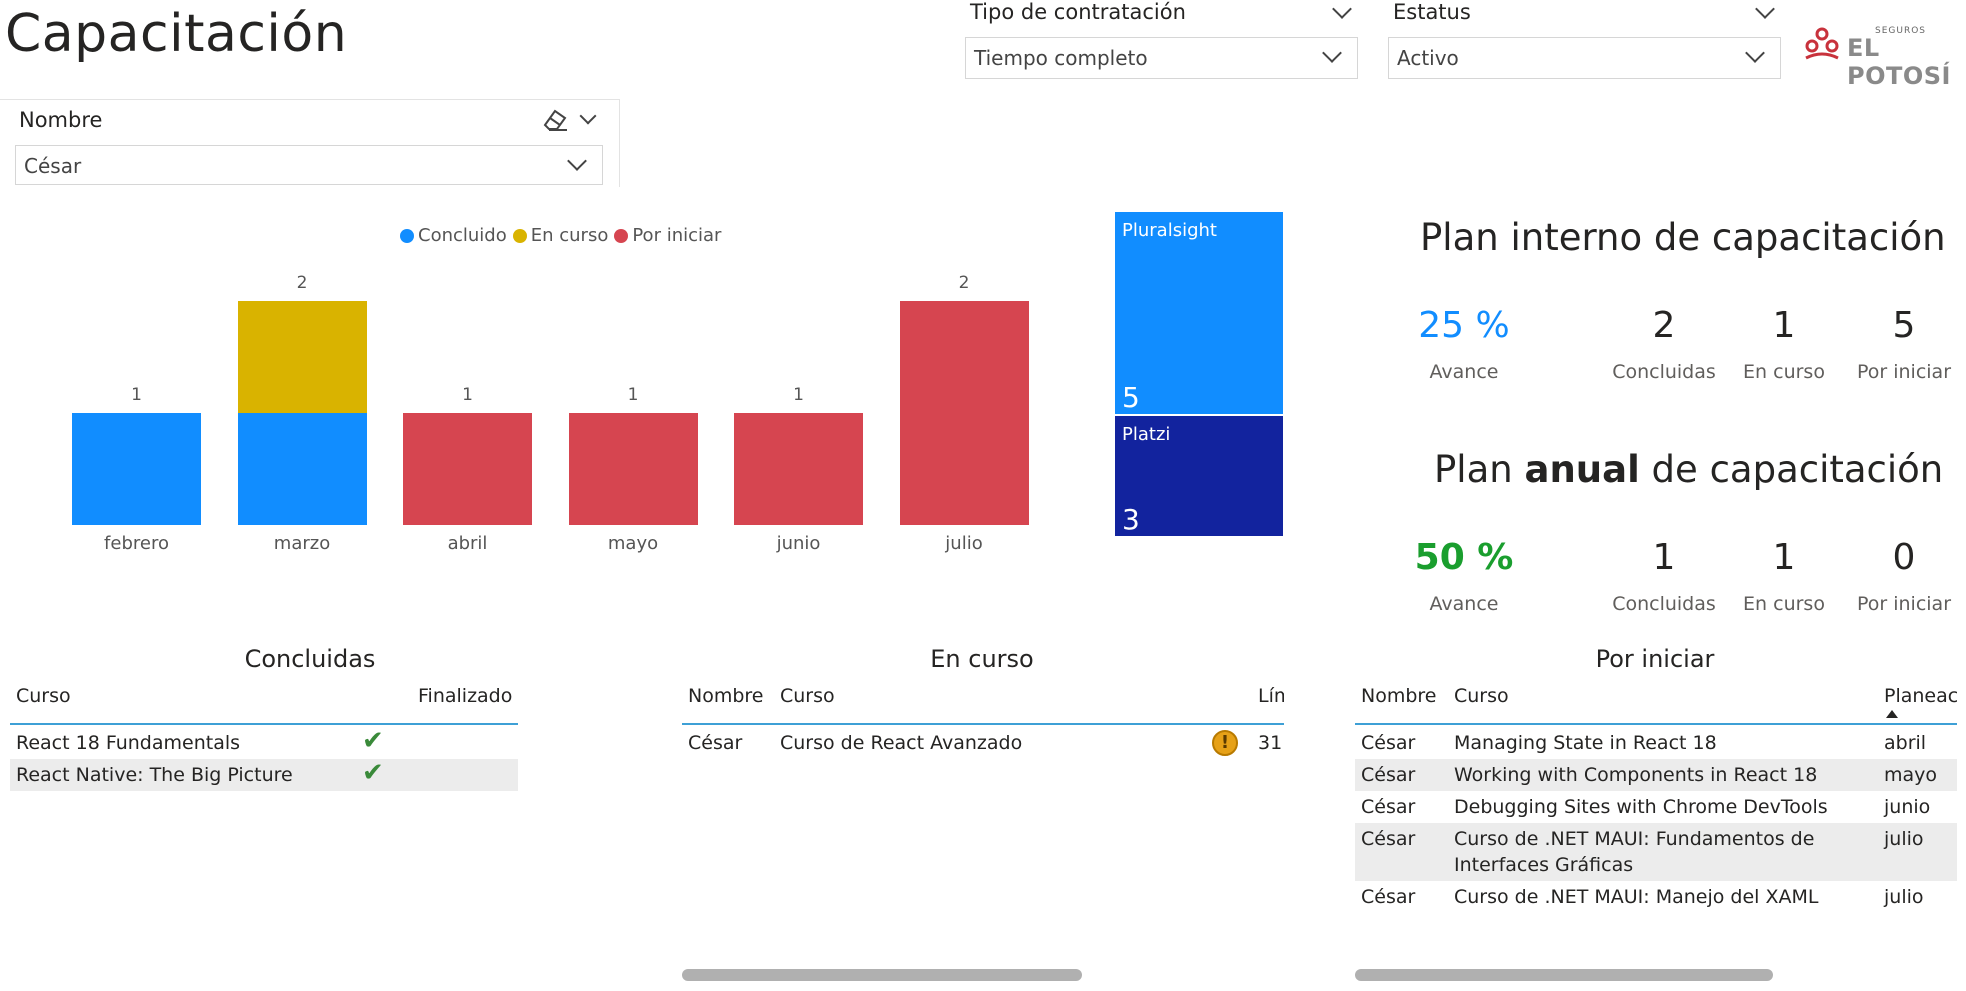 The width and height of the screenshot is (1966, 991). What do you see at coordinates (53, 166) in the screenshot?
I see `nombre-value: César` at bounding box center [53, 166].